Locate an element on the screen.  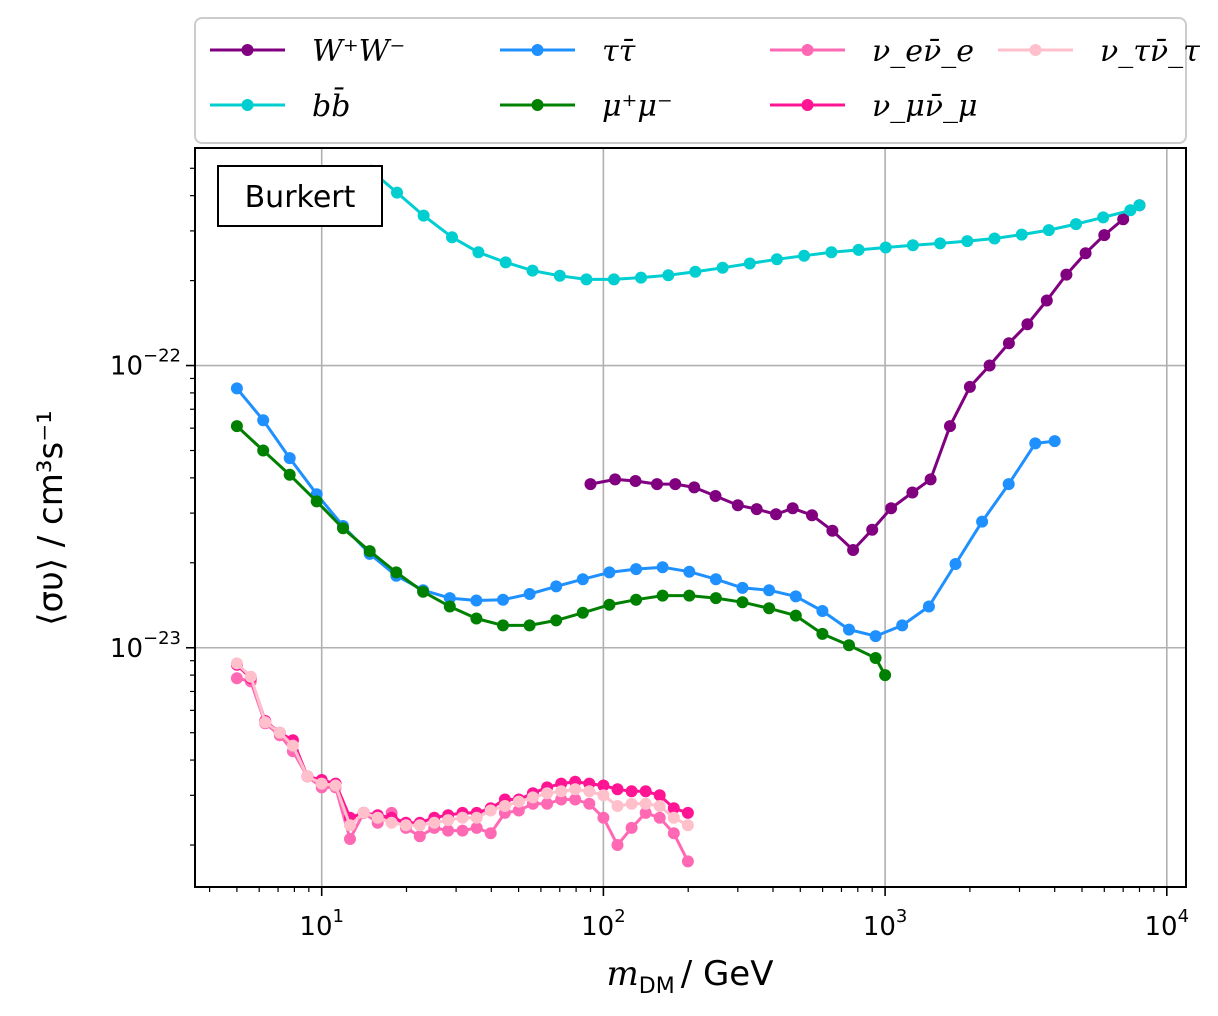
x-tick-base: 10 is located at coordinates (879, 927).